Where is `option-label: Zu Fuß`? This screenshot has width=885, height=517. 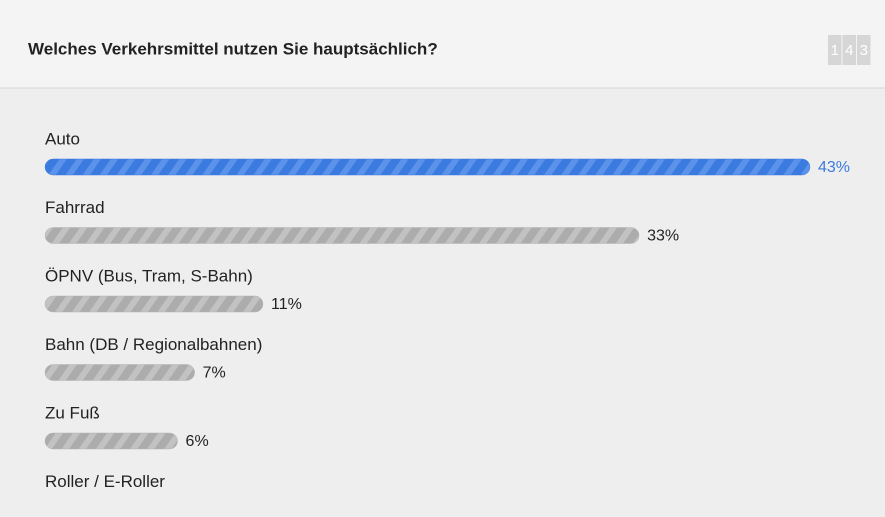 option-label: Zu Fuß is located at coordinates (72, 412).